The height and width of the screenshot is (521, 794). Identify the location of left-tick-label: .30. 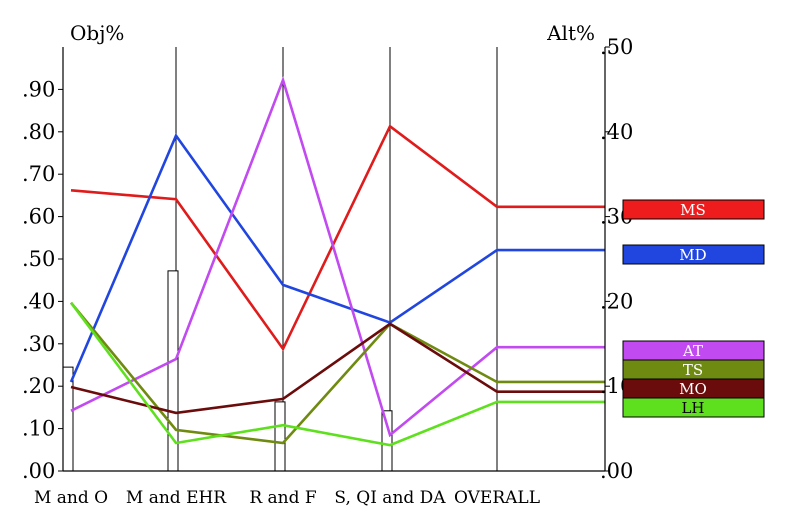
(38, 344).